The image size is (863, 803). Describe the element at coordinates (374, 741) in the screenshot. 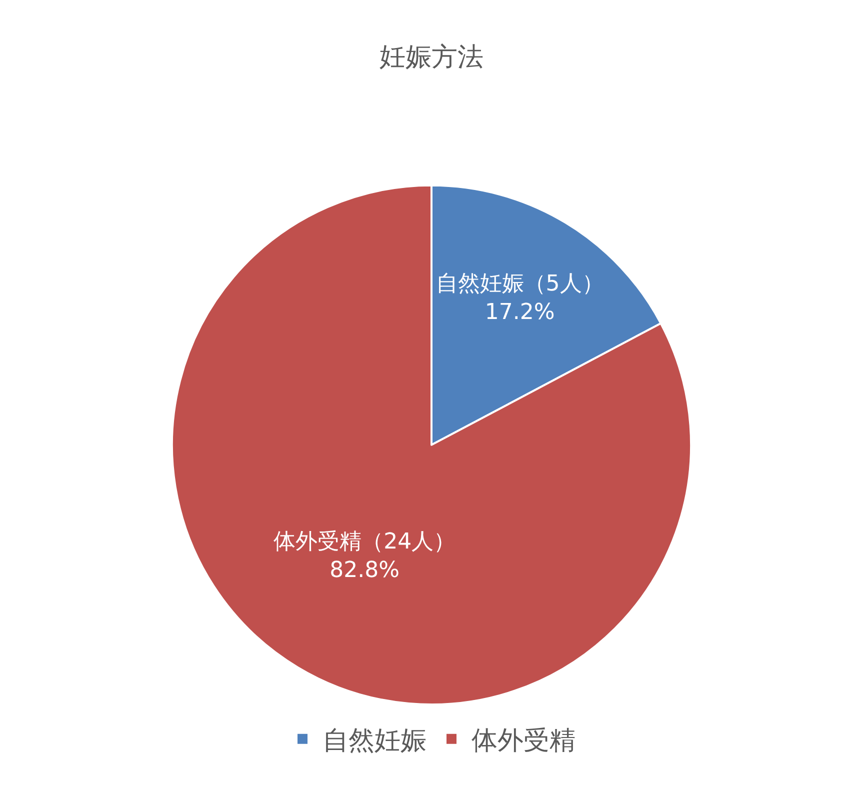

I see `legend-label: 自然妊娠` at that location.